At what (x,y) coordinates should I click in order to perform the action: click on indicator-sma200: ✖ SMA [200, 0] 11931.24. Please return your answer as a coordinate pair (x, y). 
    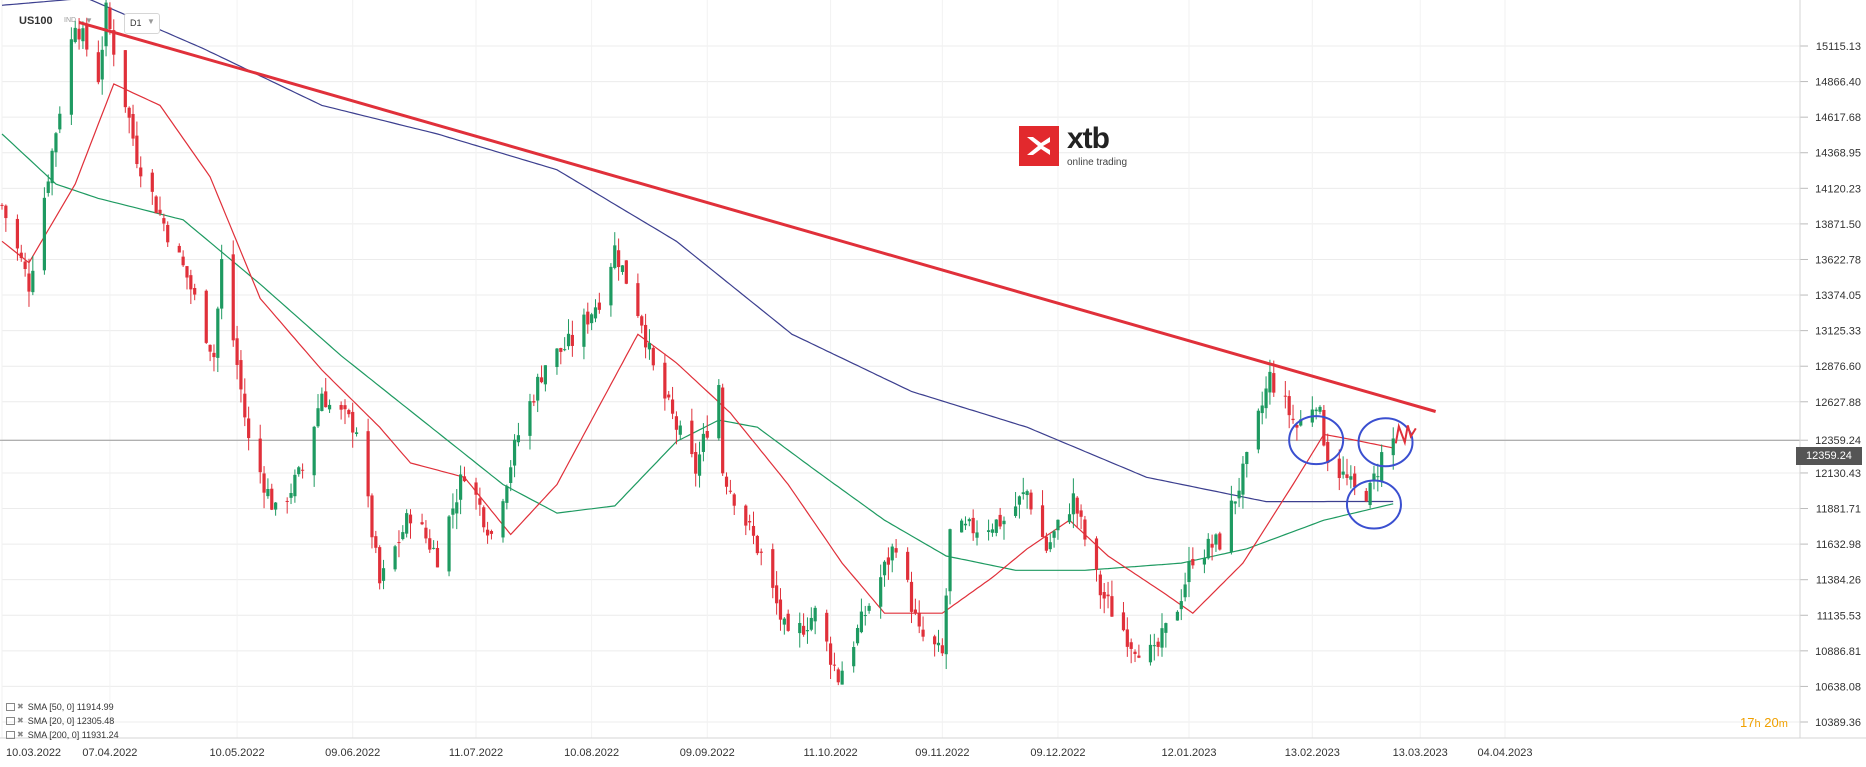
    Looking at the image, I should click on (62, 735).